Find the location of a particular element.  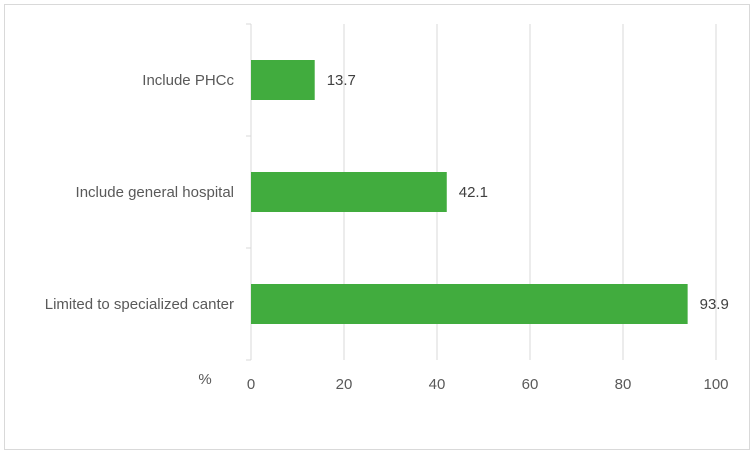

data-label: 13.7 is located at coordinates (341, 80).